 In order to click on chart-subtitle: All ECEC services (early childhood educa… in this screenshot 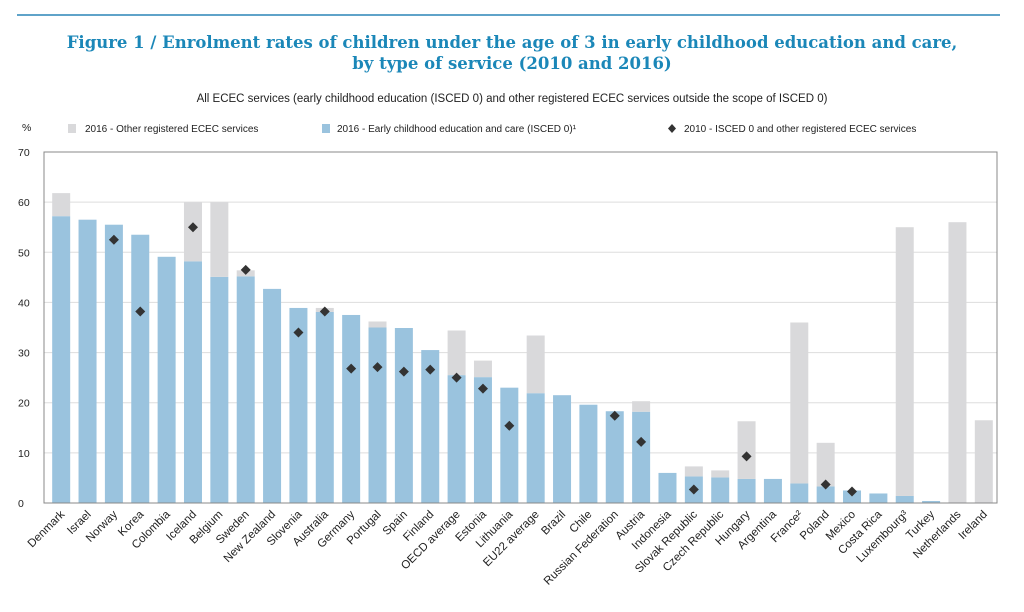, I will do `click(512, 99)`.